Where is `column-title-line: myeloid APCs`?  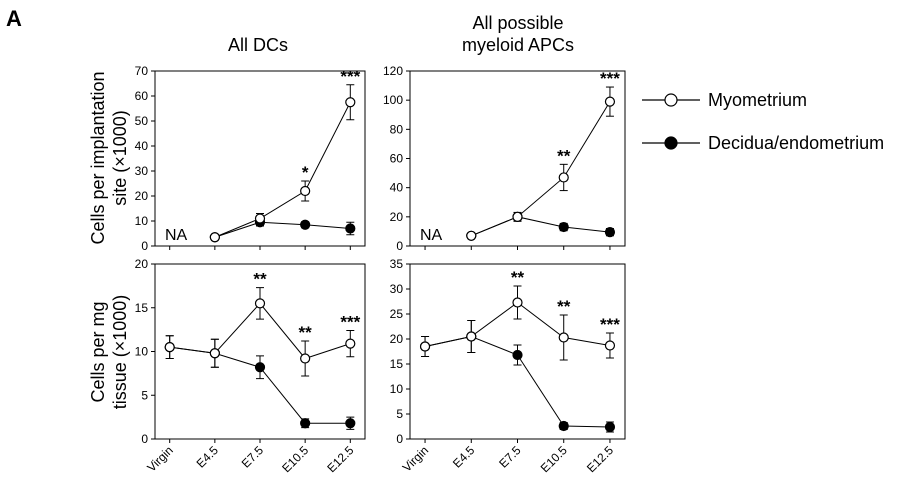
column-title-line: myeloid APCs is located at coordinates (518, 45).